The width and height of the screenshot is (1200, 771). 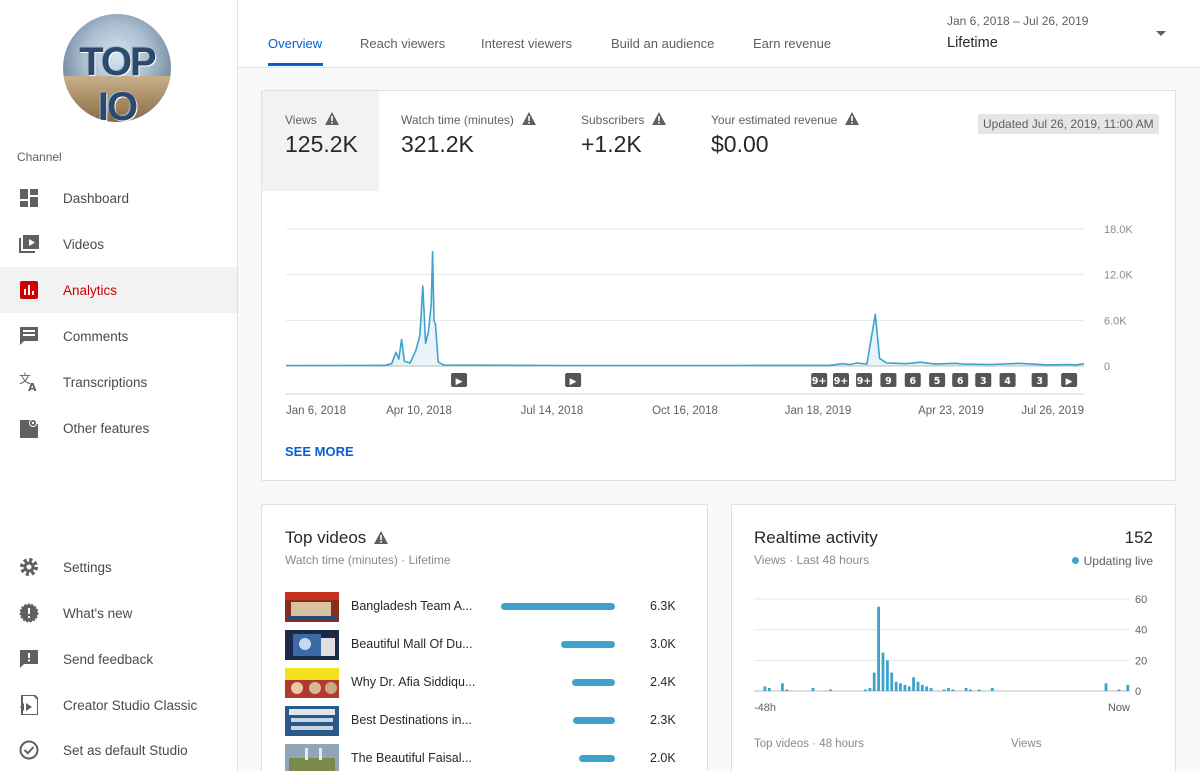 I want to click on sidebar-item-label: Videos, so click(x=84, y=244).